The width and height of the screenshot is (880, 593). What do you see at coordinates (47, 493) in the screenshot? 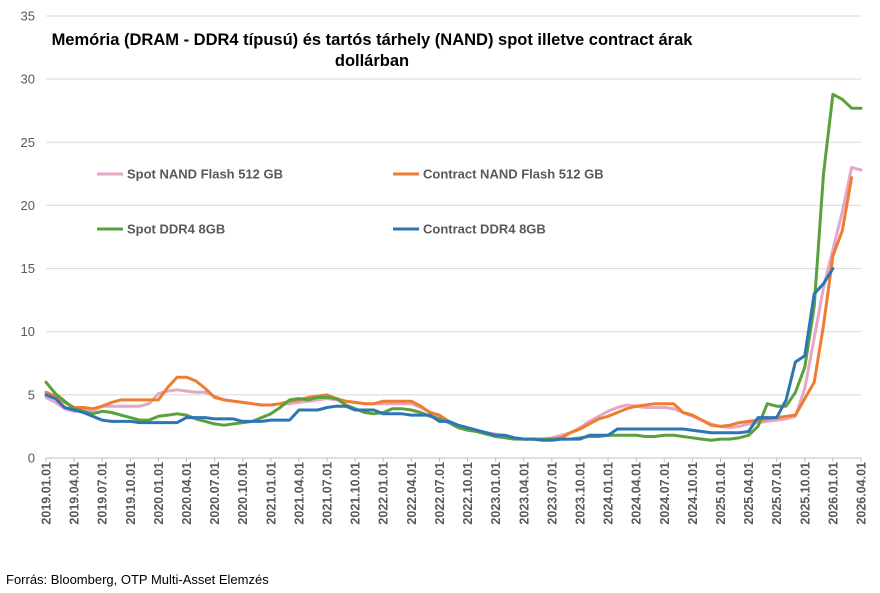
I see `x-tick-label: 2019.01.01` at bounding box center [47, 493].